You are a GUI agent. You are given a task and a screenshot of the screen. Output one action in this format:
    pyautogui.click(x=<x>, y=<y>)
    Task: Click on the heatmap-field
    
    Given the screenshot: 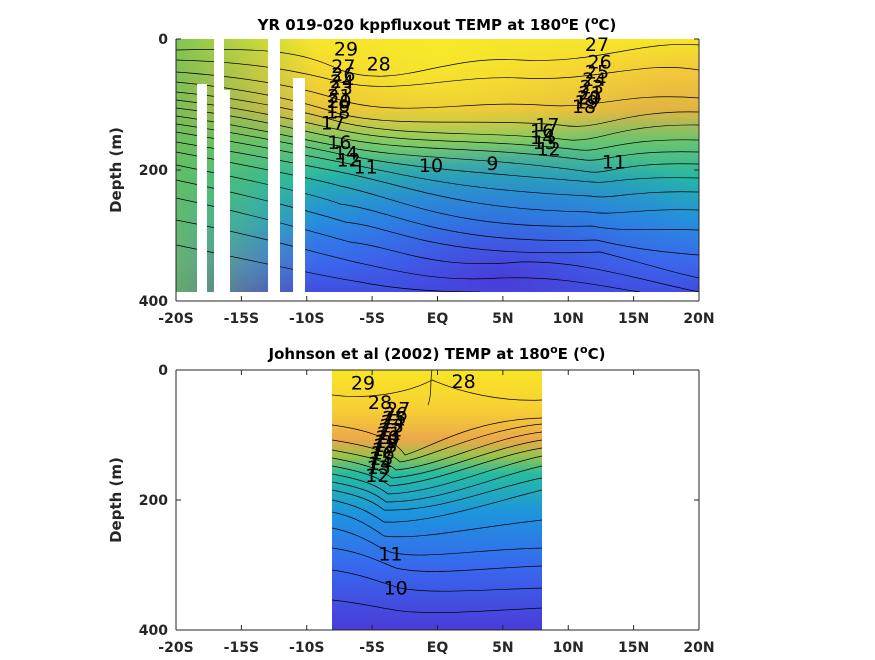 What is the action you would take?
    pyautogui.click(x=437, y=500)
    